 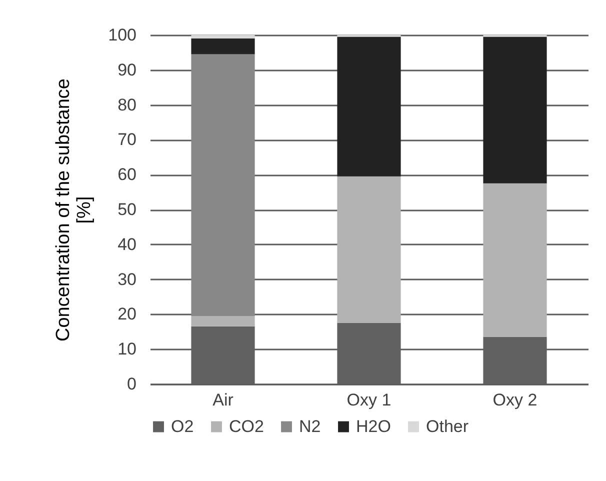 What do you see at coordinates (369, 400) in the screenshot?
I see `x-tick-label: Oxy 1` at bounding box center [369, 400].